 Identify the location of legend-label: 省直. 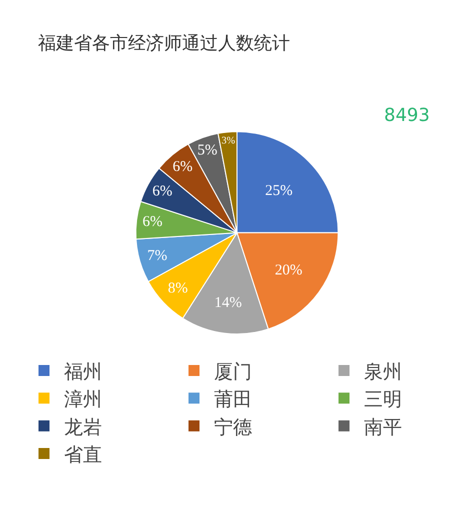
(83, 455).